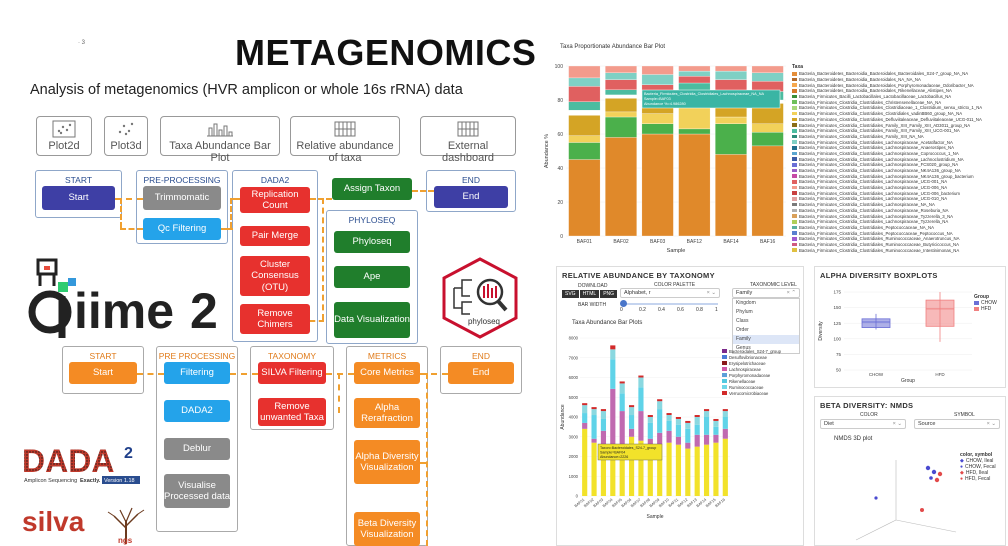 This screenshot has width=1008, height=546. I want to click on remove-chimers-node: Remove Chimers, so click(275, 319).